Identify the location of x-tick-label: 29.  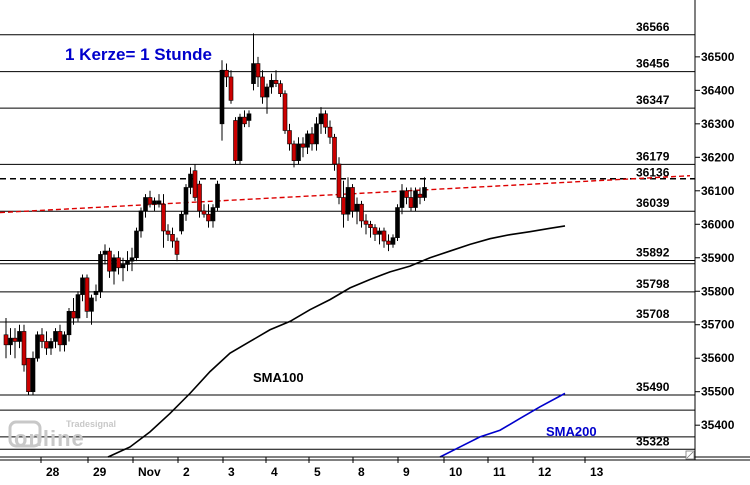
(100, 472).